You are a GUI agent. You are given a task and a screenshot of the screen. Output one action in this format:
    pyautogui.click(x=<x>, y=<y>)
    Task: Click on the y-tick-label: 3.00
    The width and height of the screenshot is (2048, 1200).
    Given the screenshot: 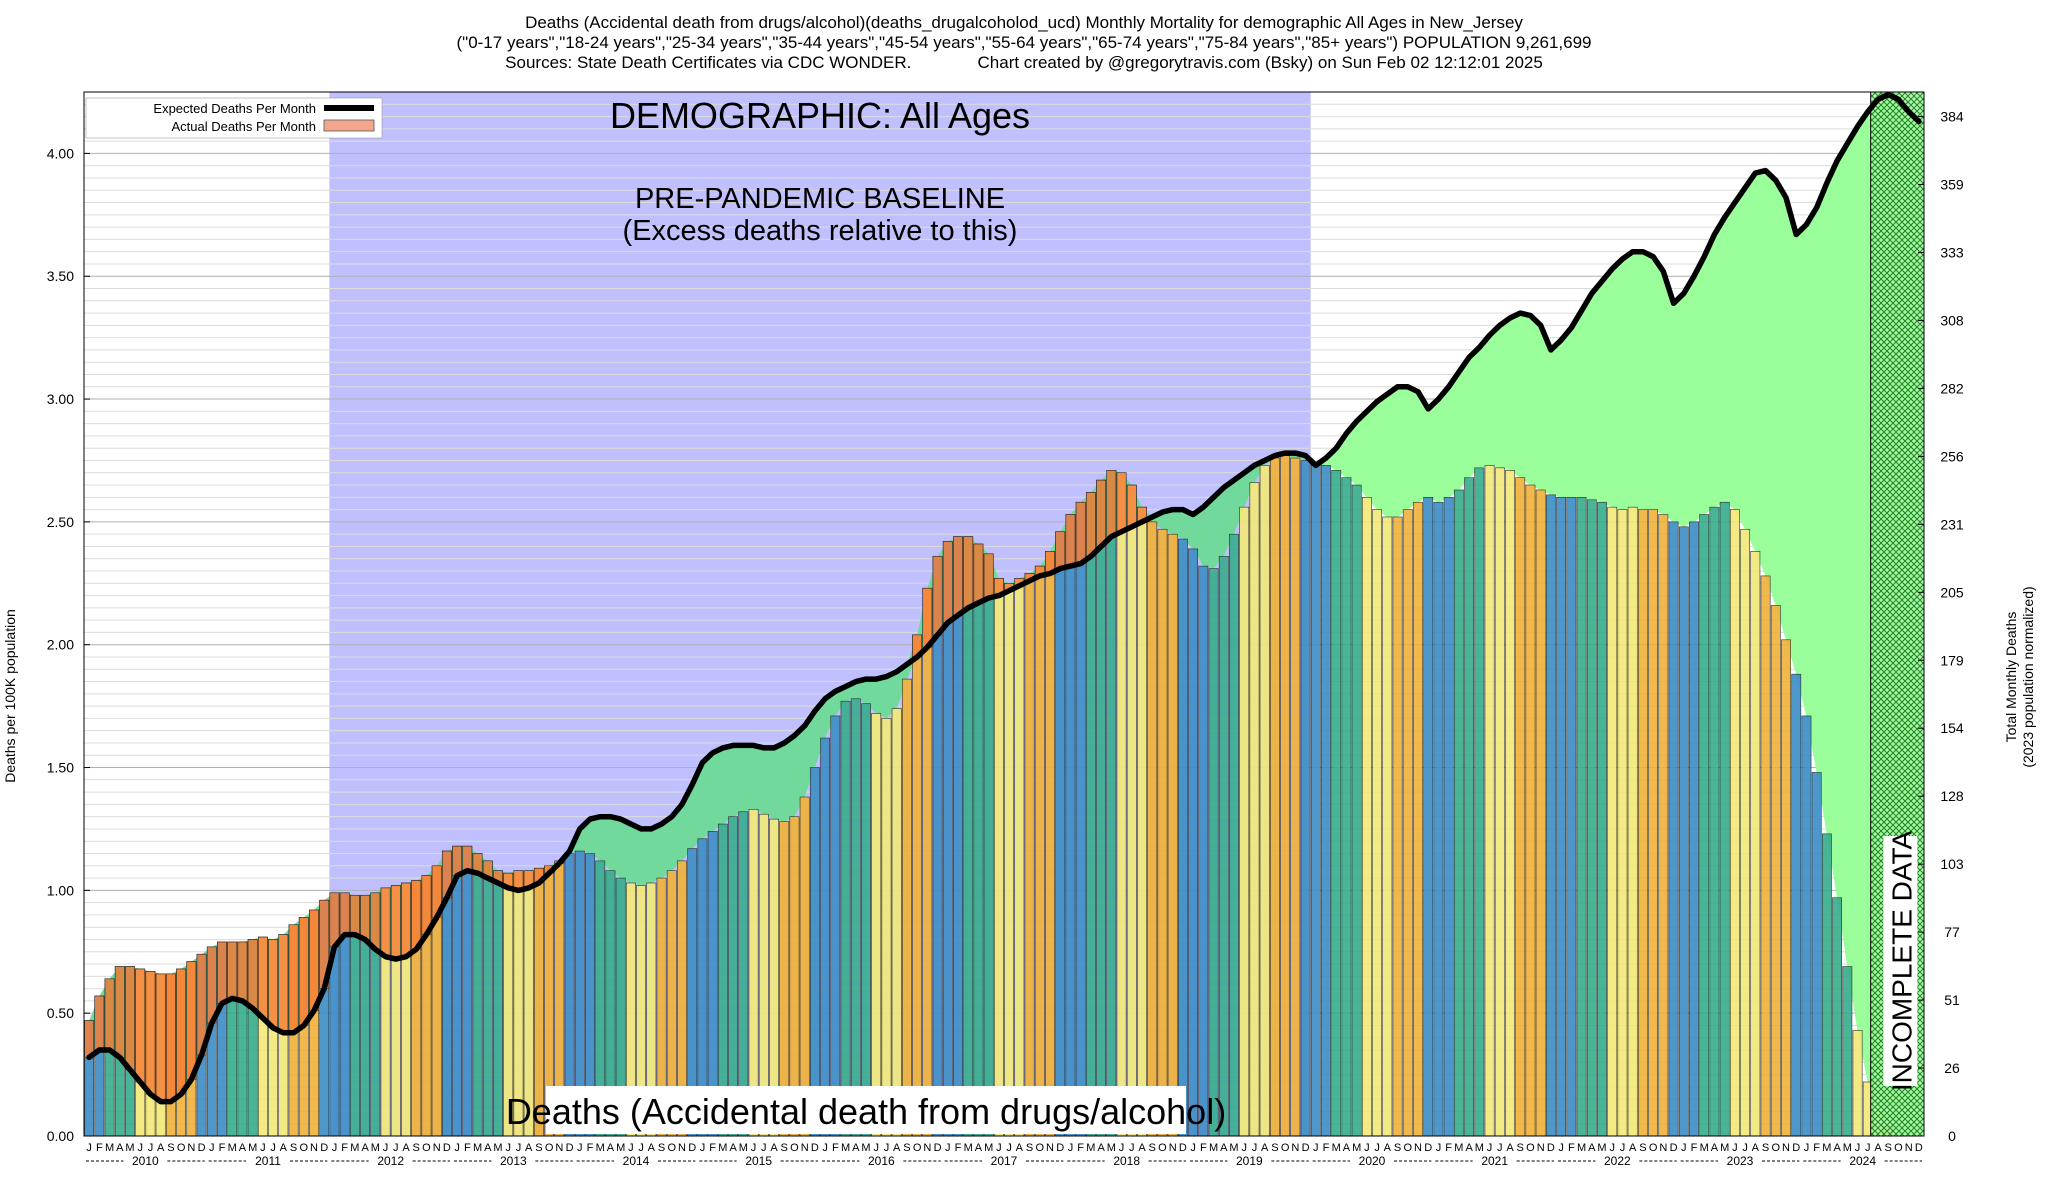 What is the action you would take?
    pyautogui.click(x=60, y=399)
    